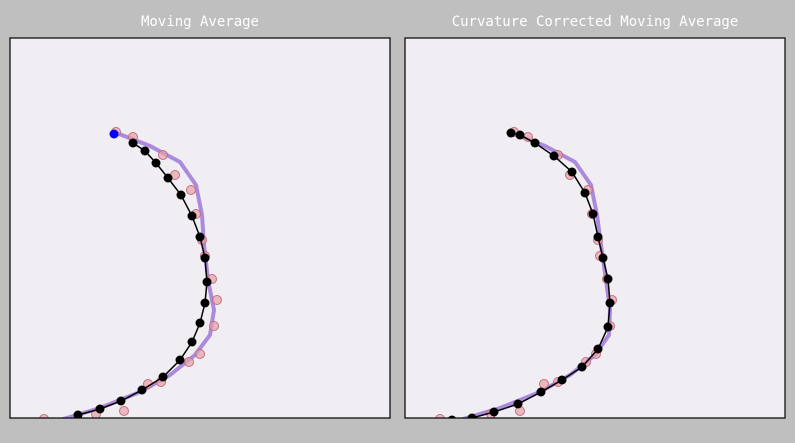 The image size is (795, 443). What do you see at coordinates (595, 22) in the screenshot?
I see `chart-title: Curvature Corrected Moving Average` at bounding box center [595, 22].